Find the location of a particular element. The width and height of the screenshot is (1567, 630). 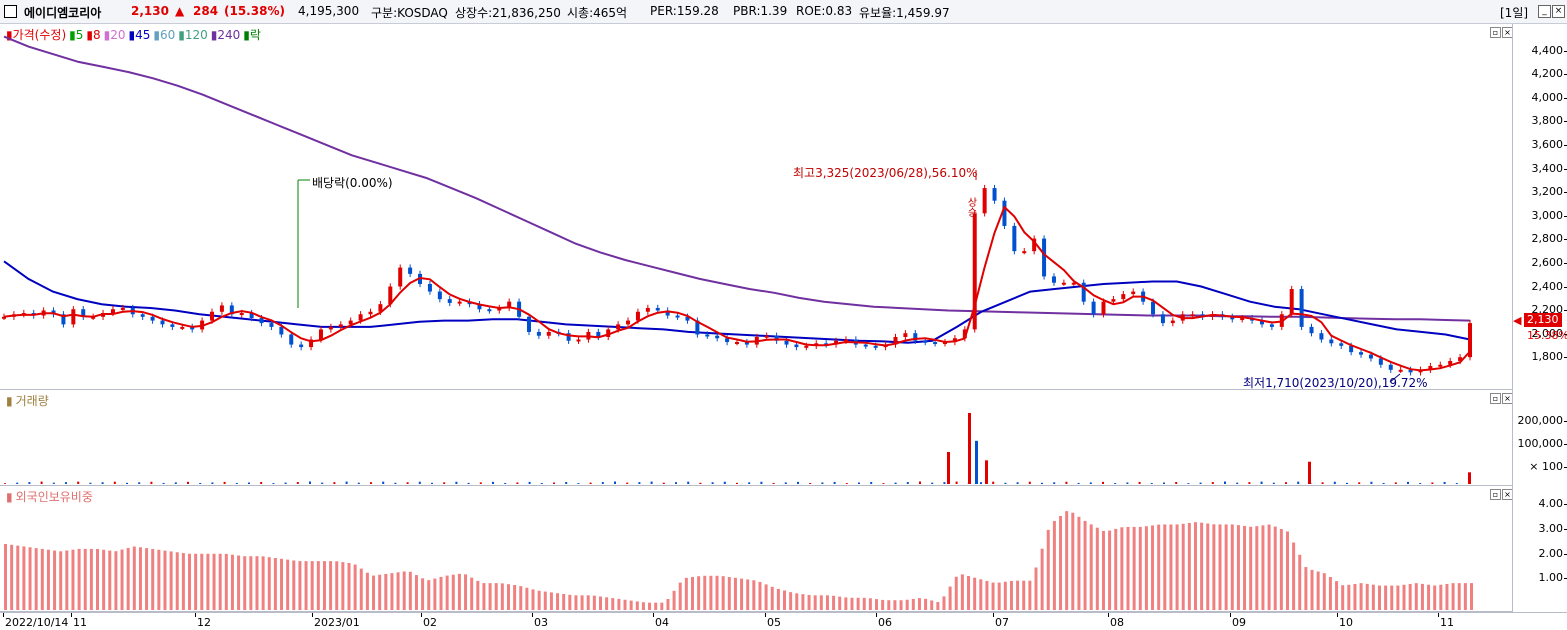

x-tick-label: 07 is located at coordinates (1002, 622).